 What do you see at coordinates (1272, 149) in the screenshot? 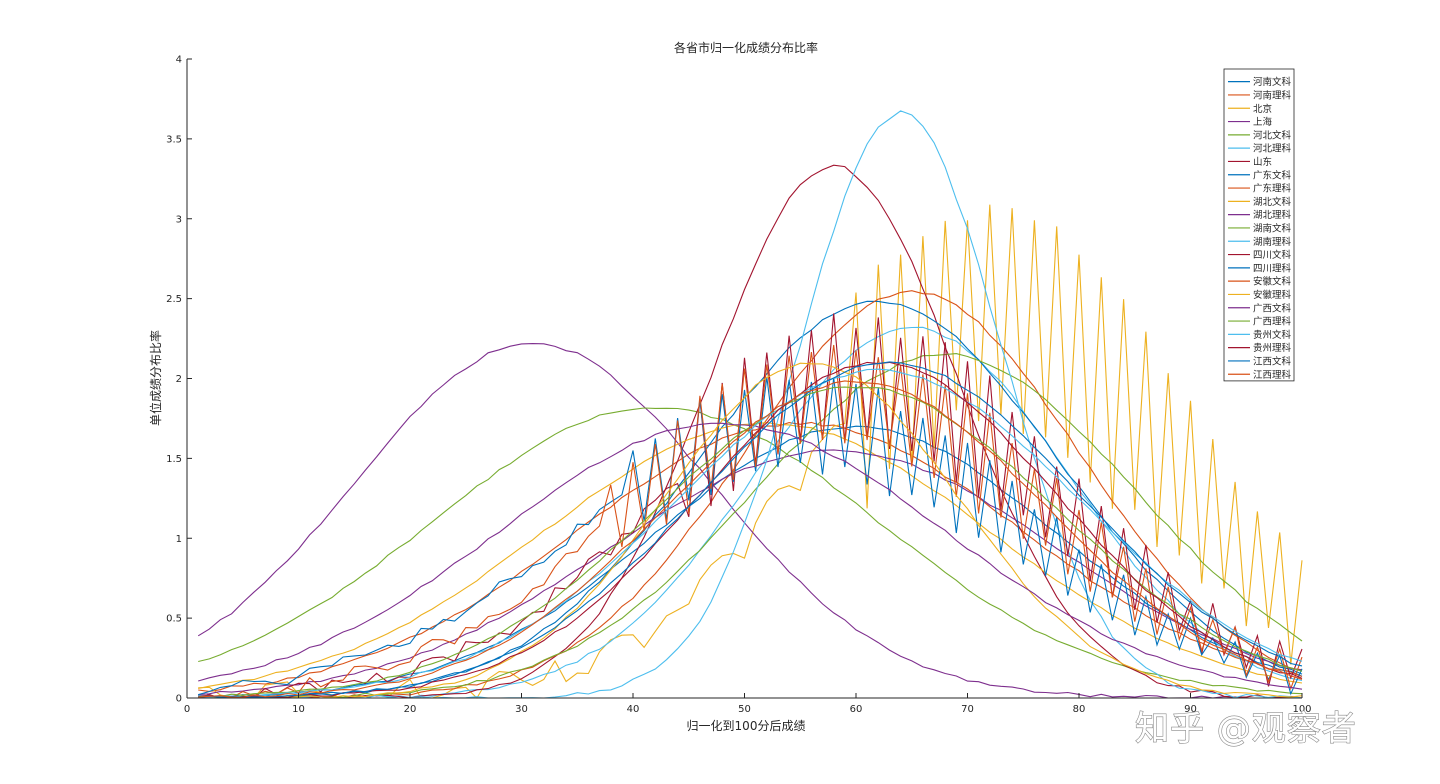
I see `legend-label: 河北理科` at bounding box center [1272, 149].